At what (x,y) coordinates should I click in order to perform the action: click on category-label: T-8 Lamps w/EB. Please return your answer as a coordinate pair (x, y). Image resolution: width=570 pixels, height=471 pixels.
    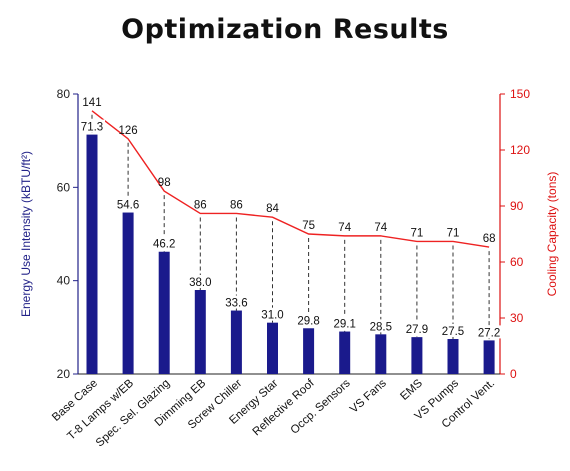
    Looking at the image, I should click on (100, 410).